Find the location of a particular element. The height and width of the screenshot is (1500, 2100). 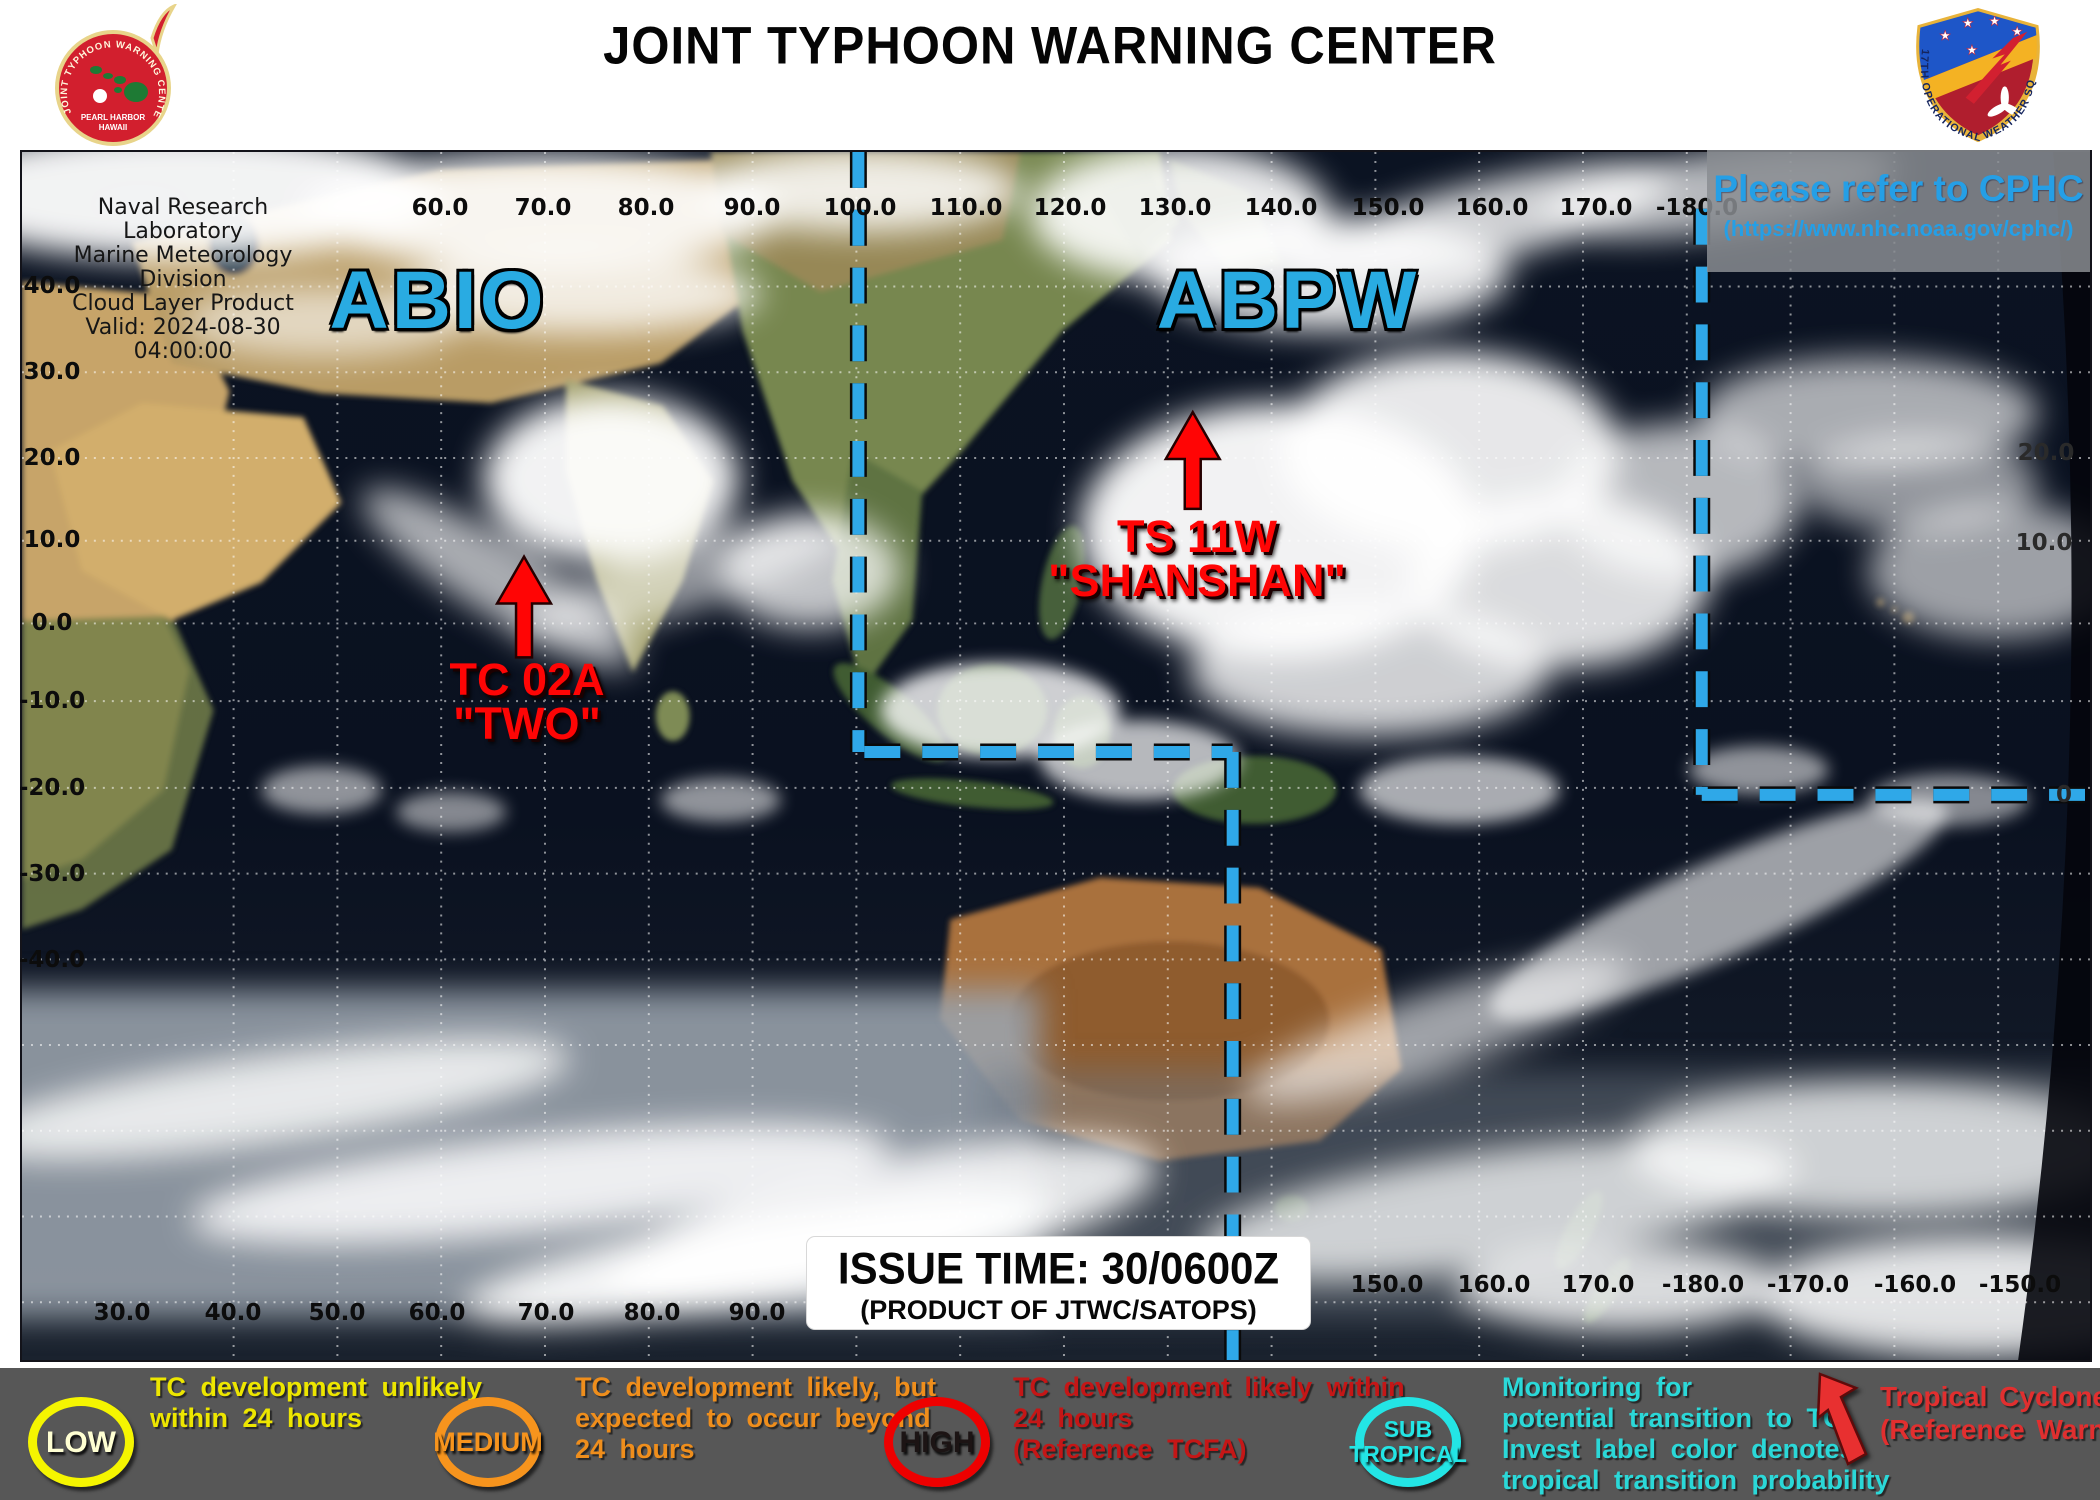

legend-circle-subtropical: SUB TROPICAL is located at coordinates (1408, 1442).